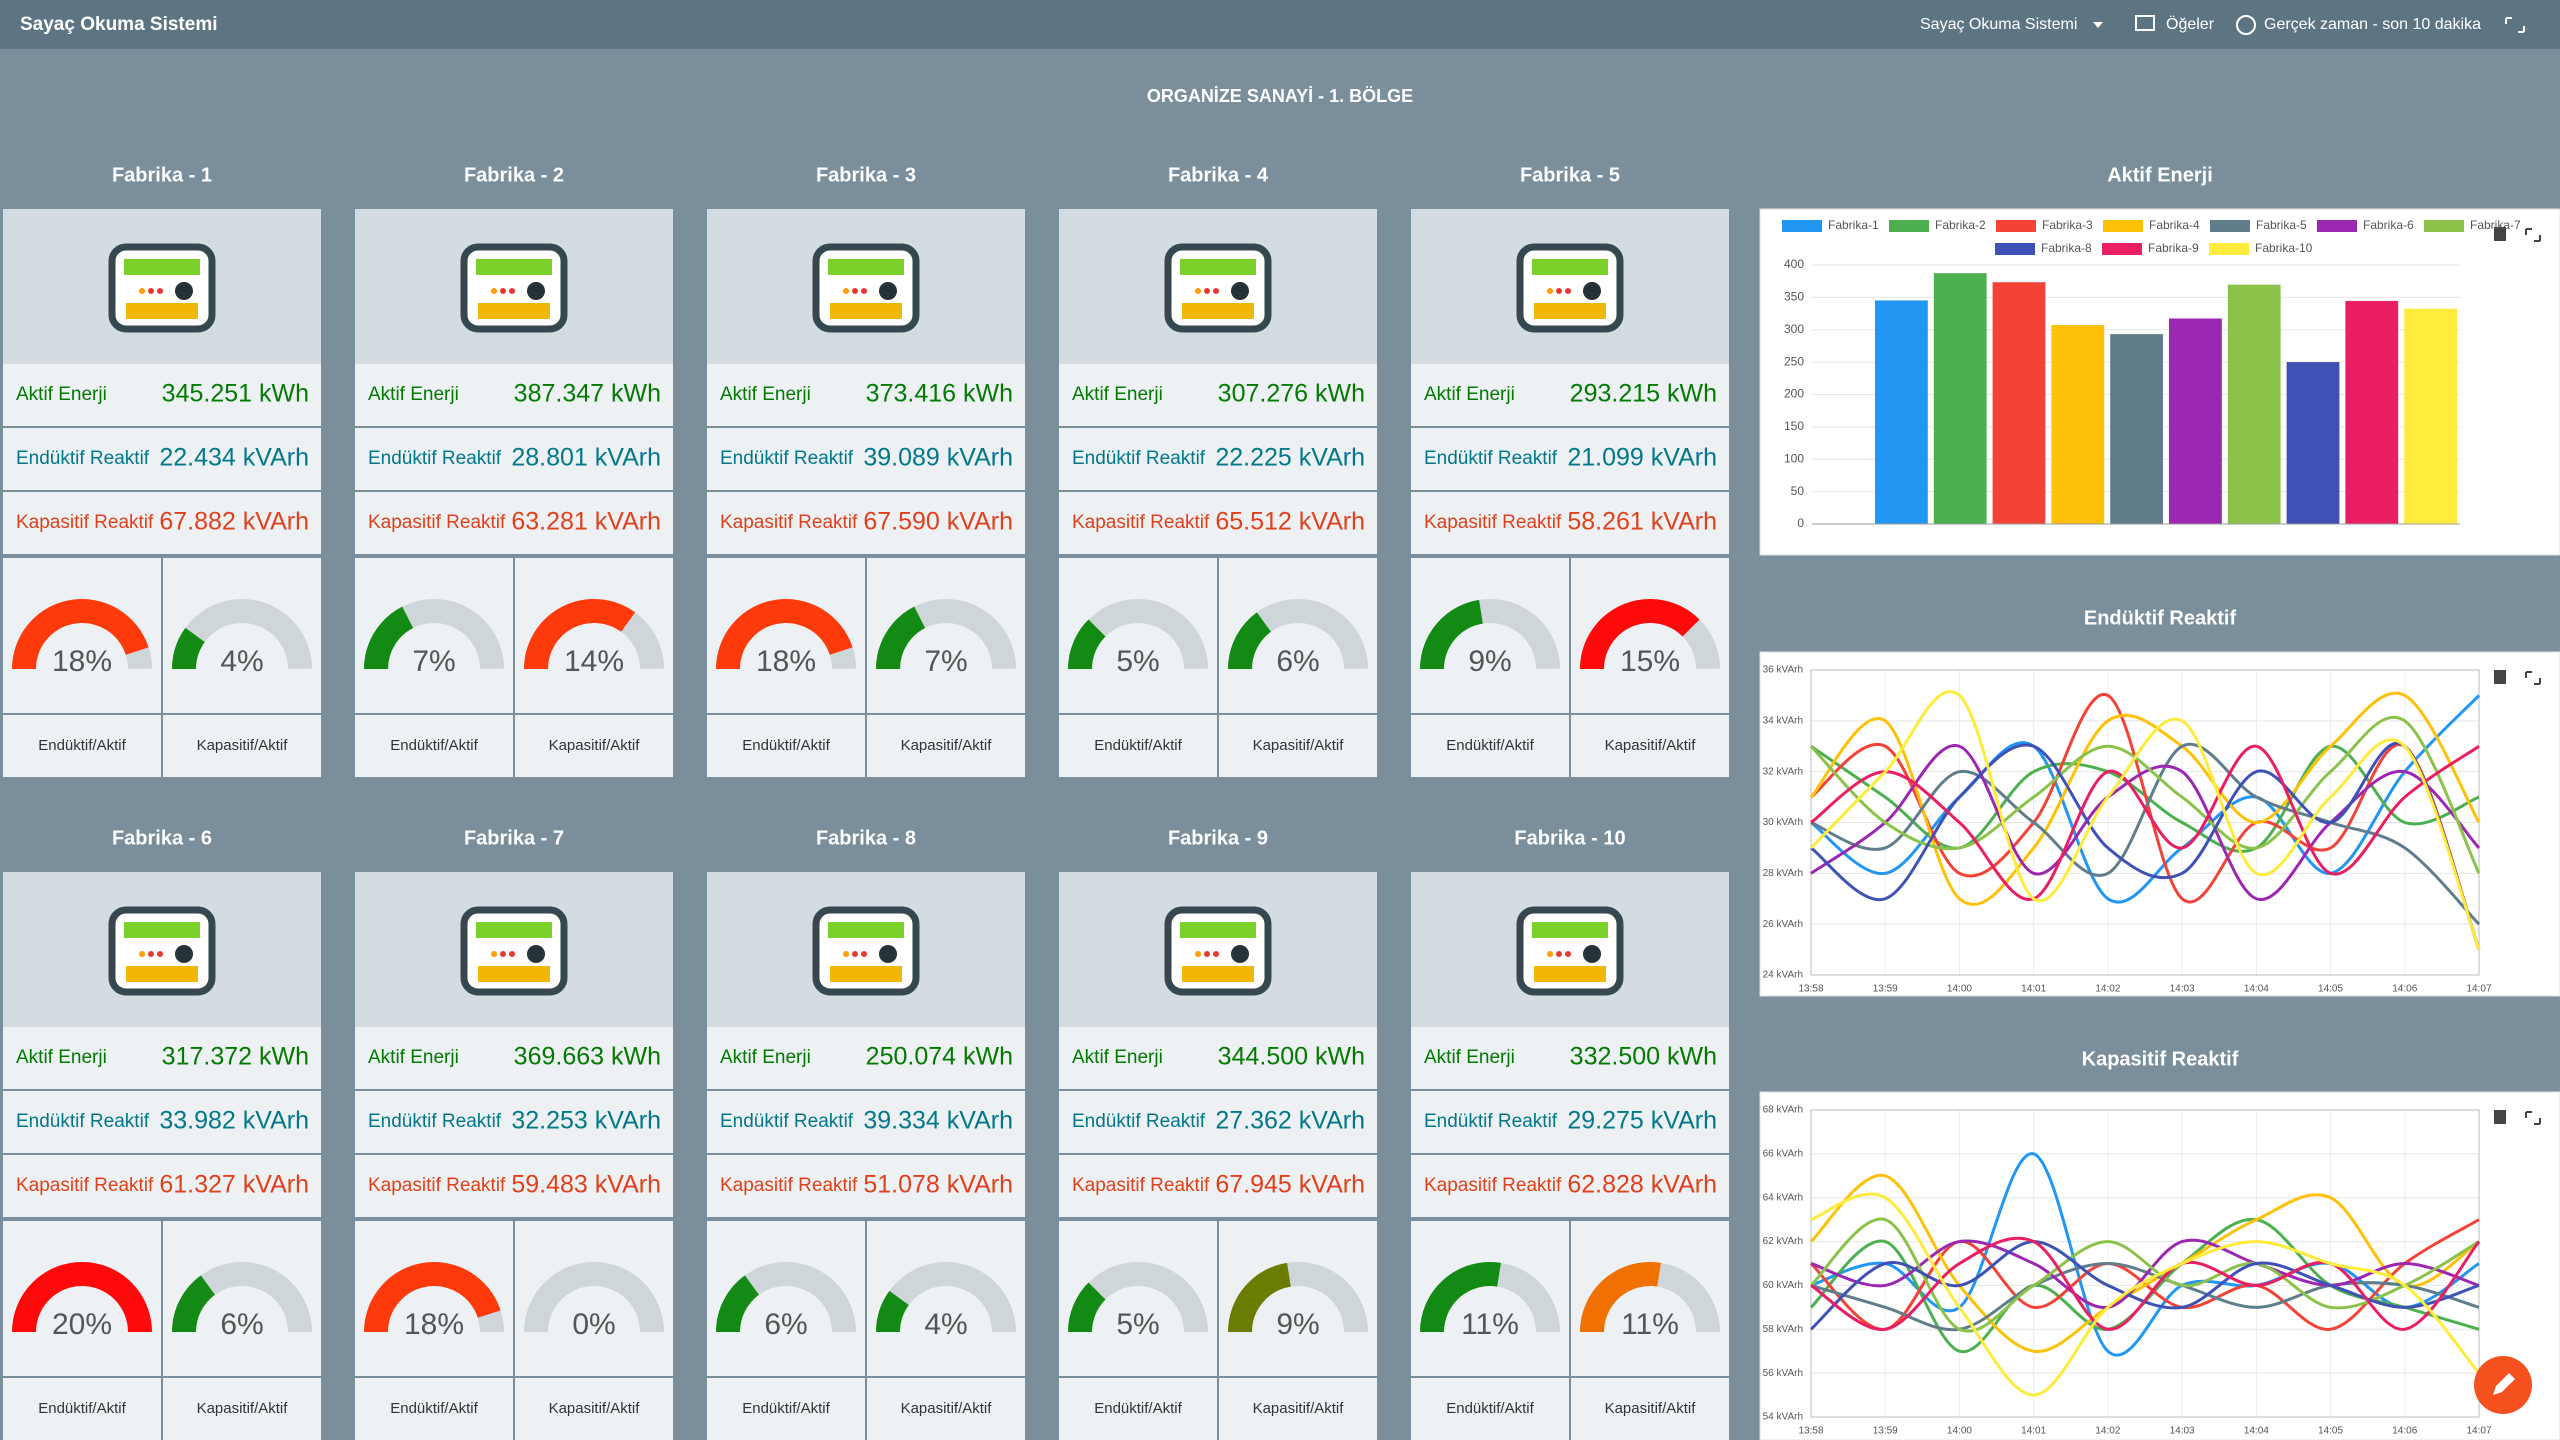  I want to click on metric-value: 51.078 kVArh, so click(938, 1185).